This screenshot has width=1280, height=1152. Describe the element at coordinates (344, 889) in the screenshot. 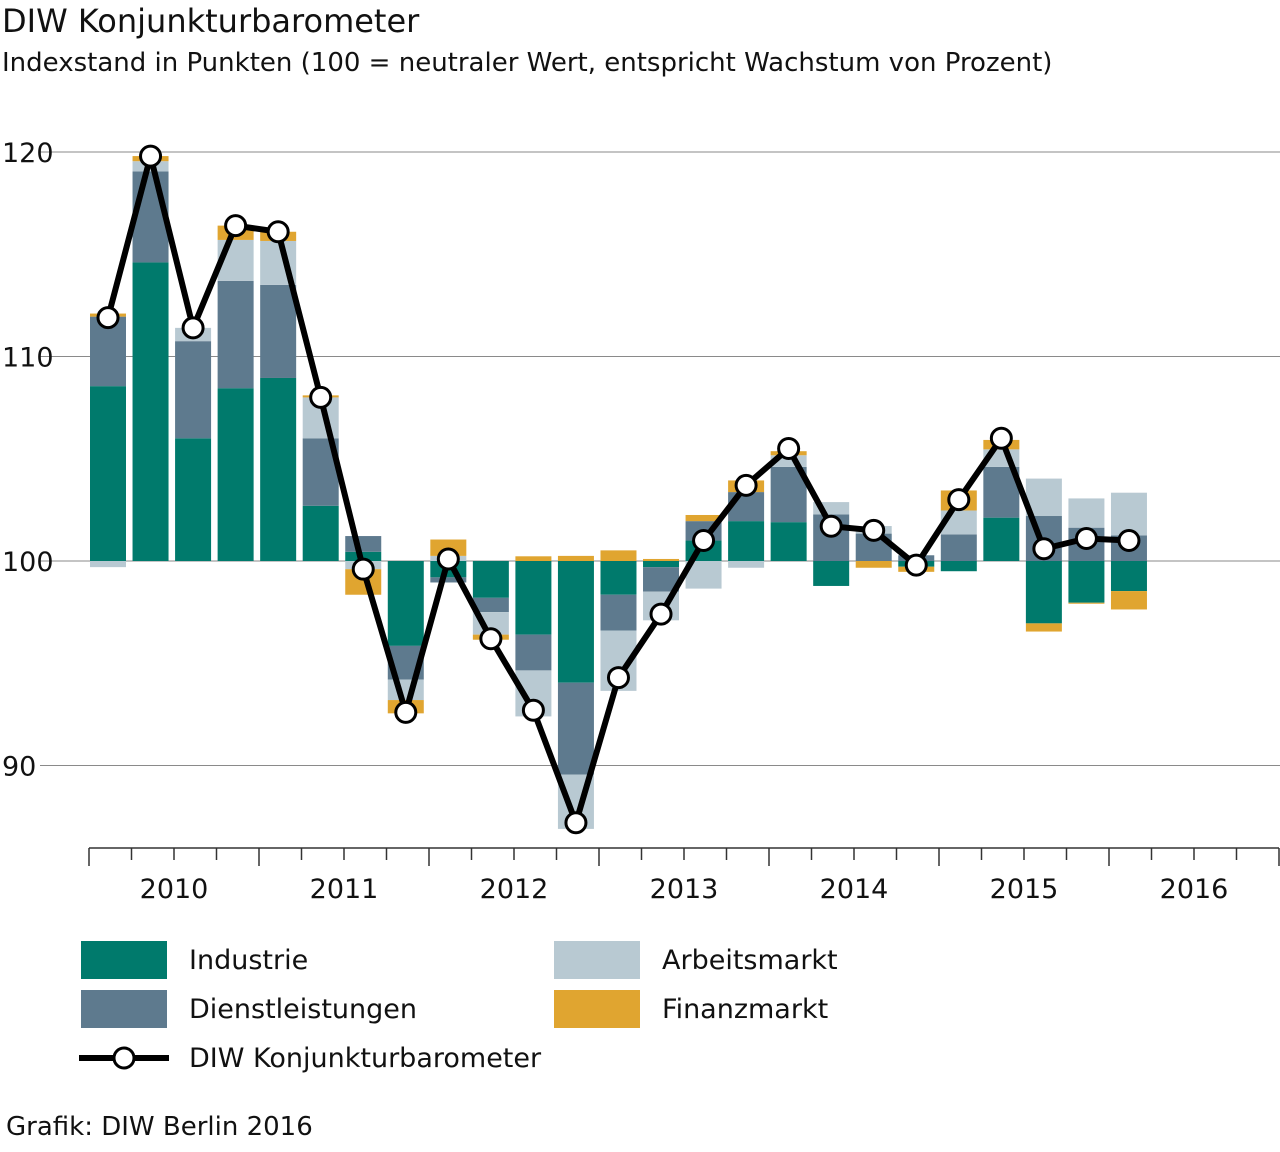

I see `x-tick-label: 2011` at that location.